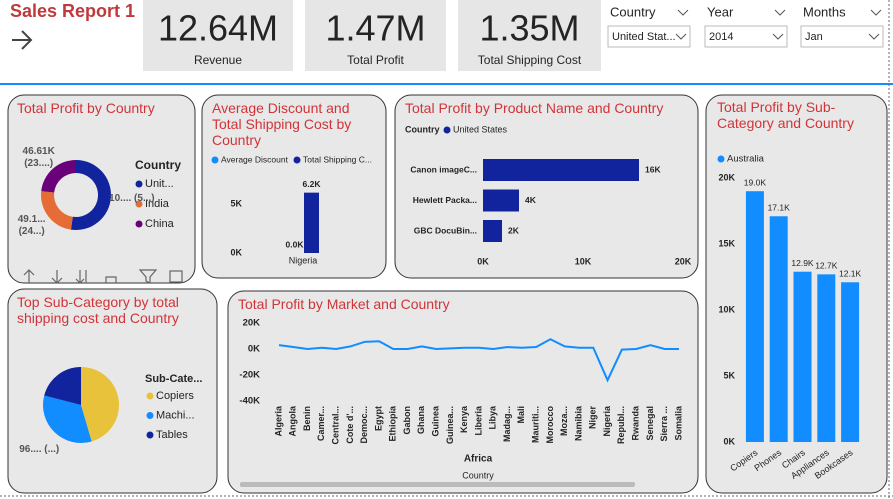 This screenshot has height=499, width=893. I want to click on kpi-value: 1.47M, so click(375, 28).